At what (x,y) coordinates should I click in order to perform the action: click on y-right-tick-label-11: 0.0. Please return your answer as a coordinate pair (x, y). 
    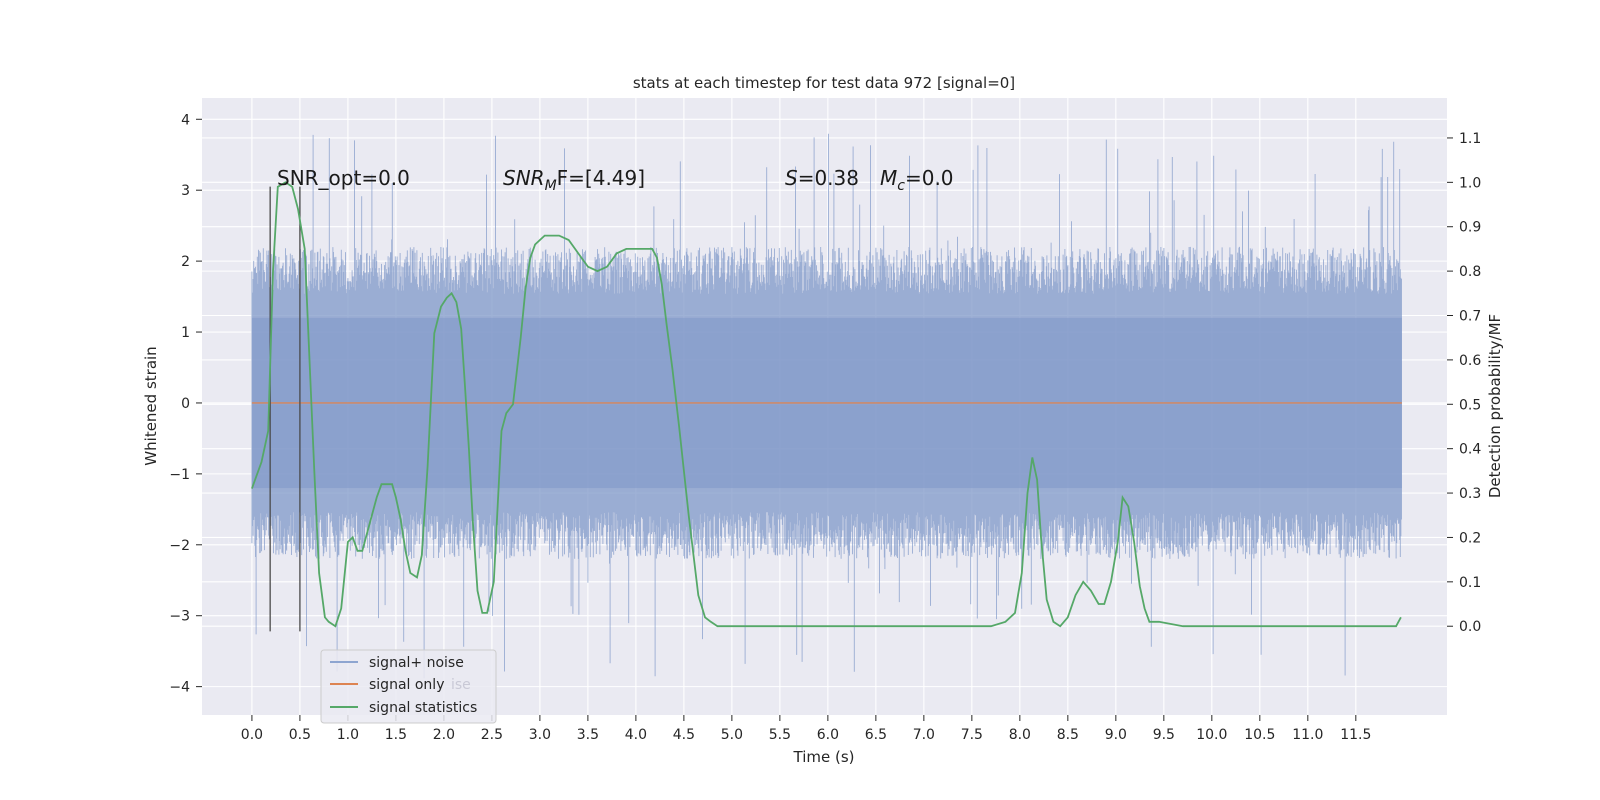
    Looking at the image, I should click on (1470, 627).